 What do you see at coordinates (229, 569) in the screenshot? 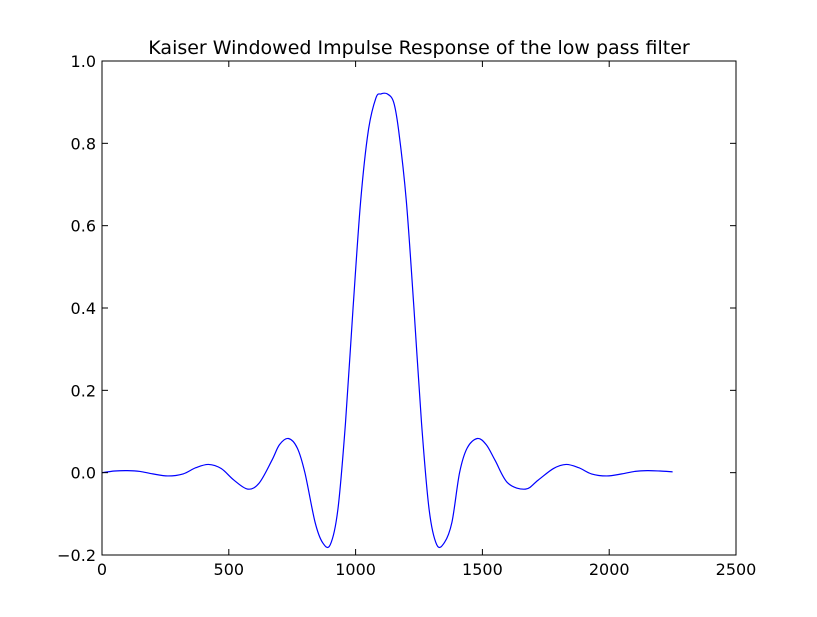
I see `x-tick-label: 500` at bounding box center [229, 569].